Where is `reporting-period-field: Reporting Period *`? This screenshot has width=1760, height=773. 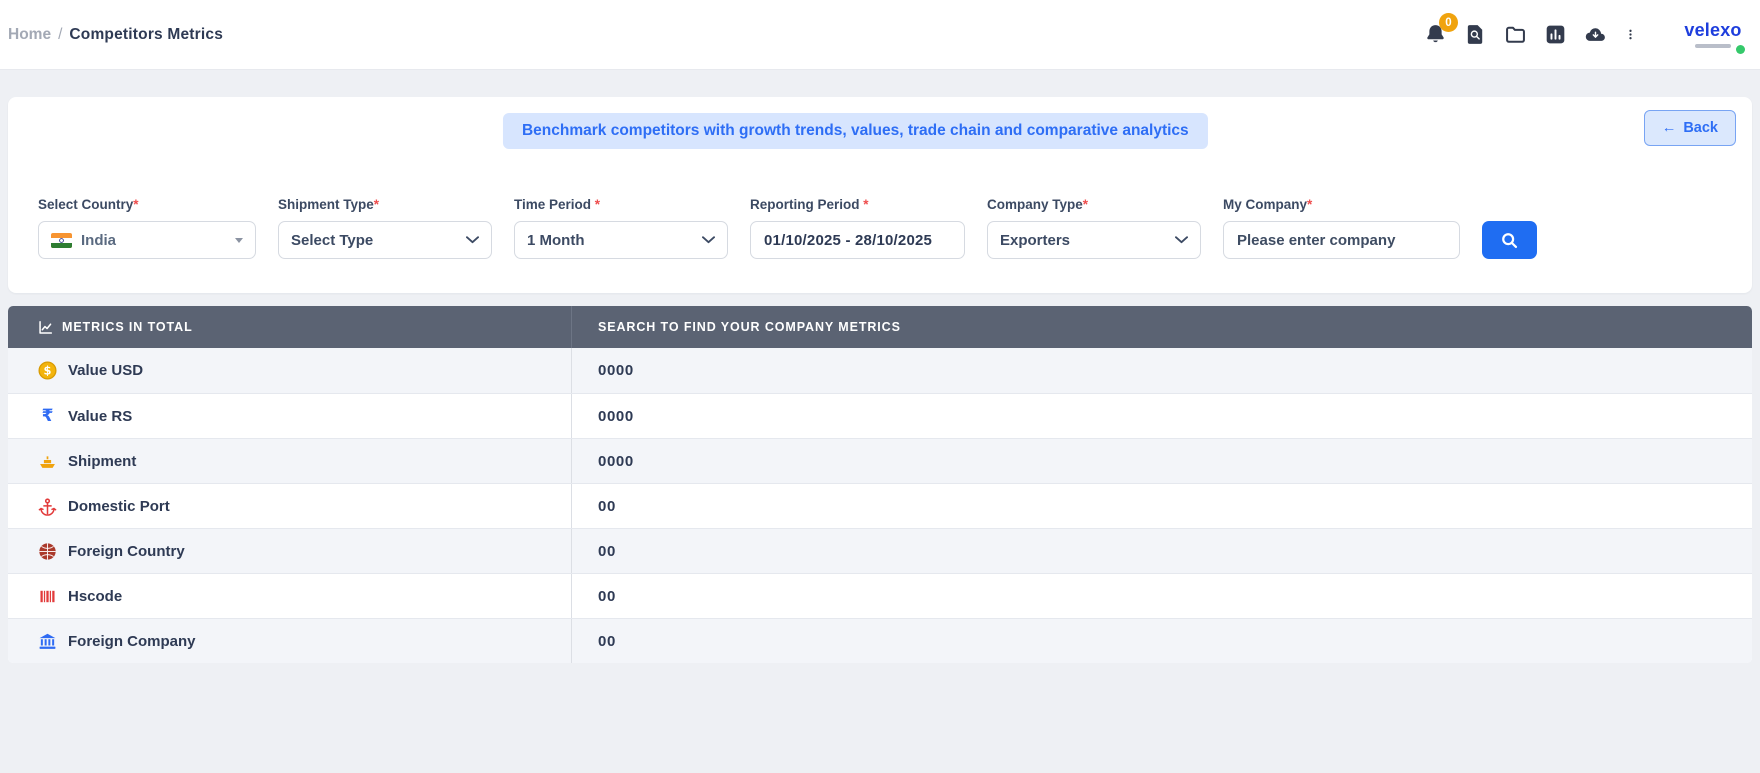
reporting-period-field: Reporting Period * is located at coordinates (857, 228).